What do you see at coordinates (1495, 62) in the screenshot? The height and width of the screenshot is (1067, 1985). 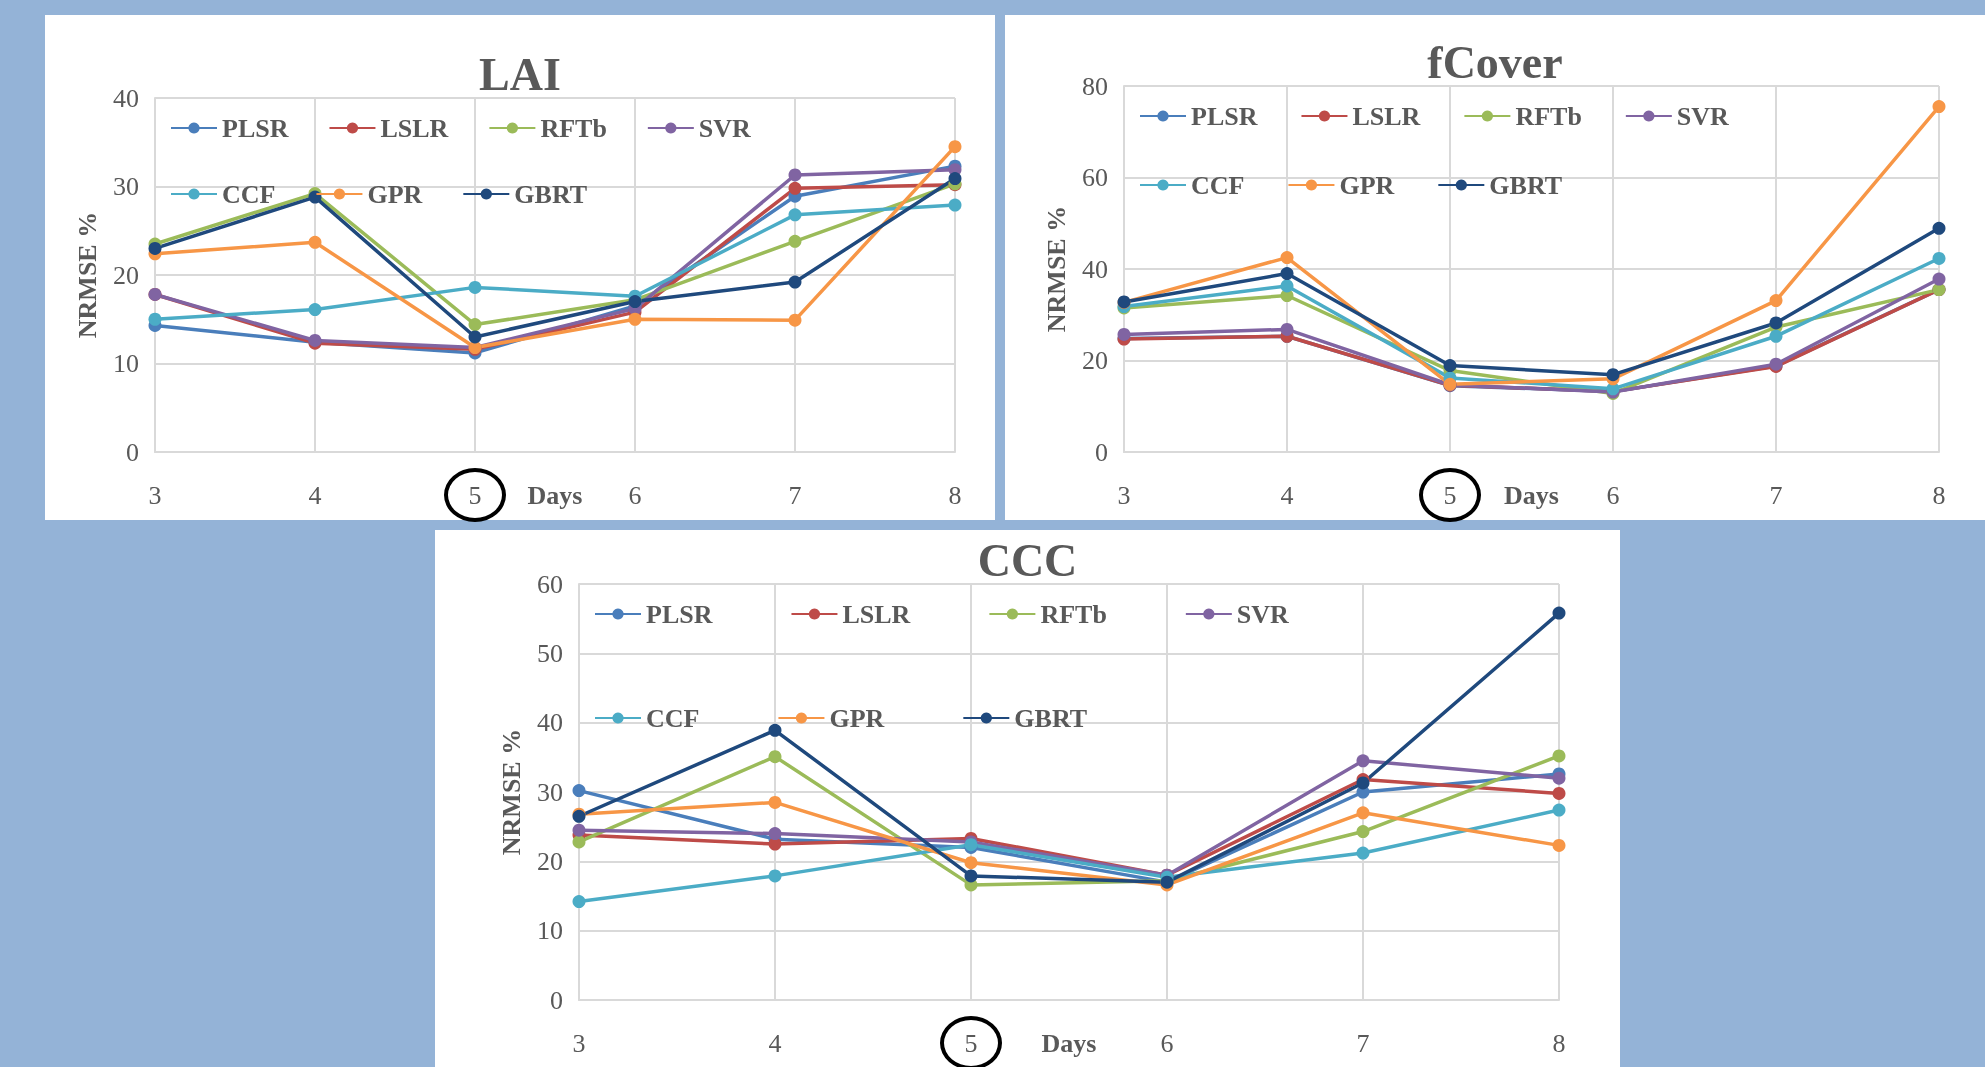 I see `chart-title: fCover` at bounding box center [1495, 62].